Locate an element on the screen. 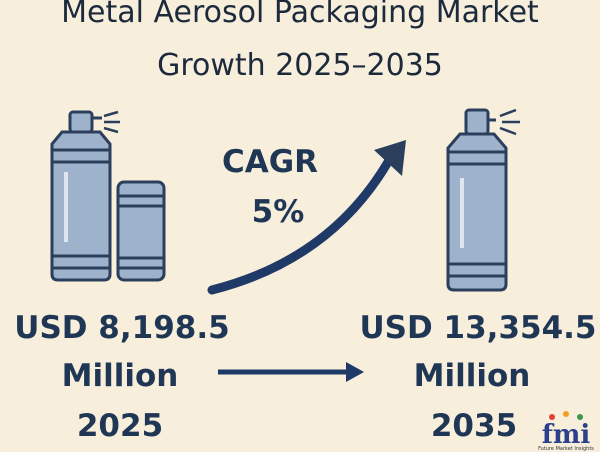 Image resolution: width=600 pixels, height=452 pixels. left-cans is located at coordinates (108, 196).